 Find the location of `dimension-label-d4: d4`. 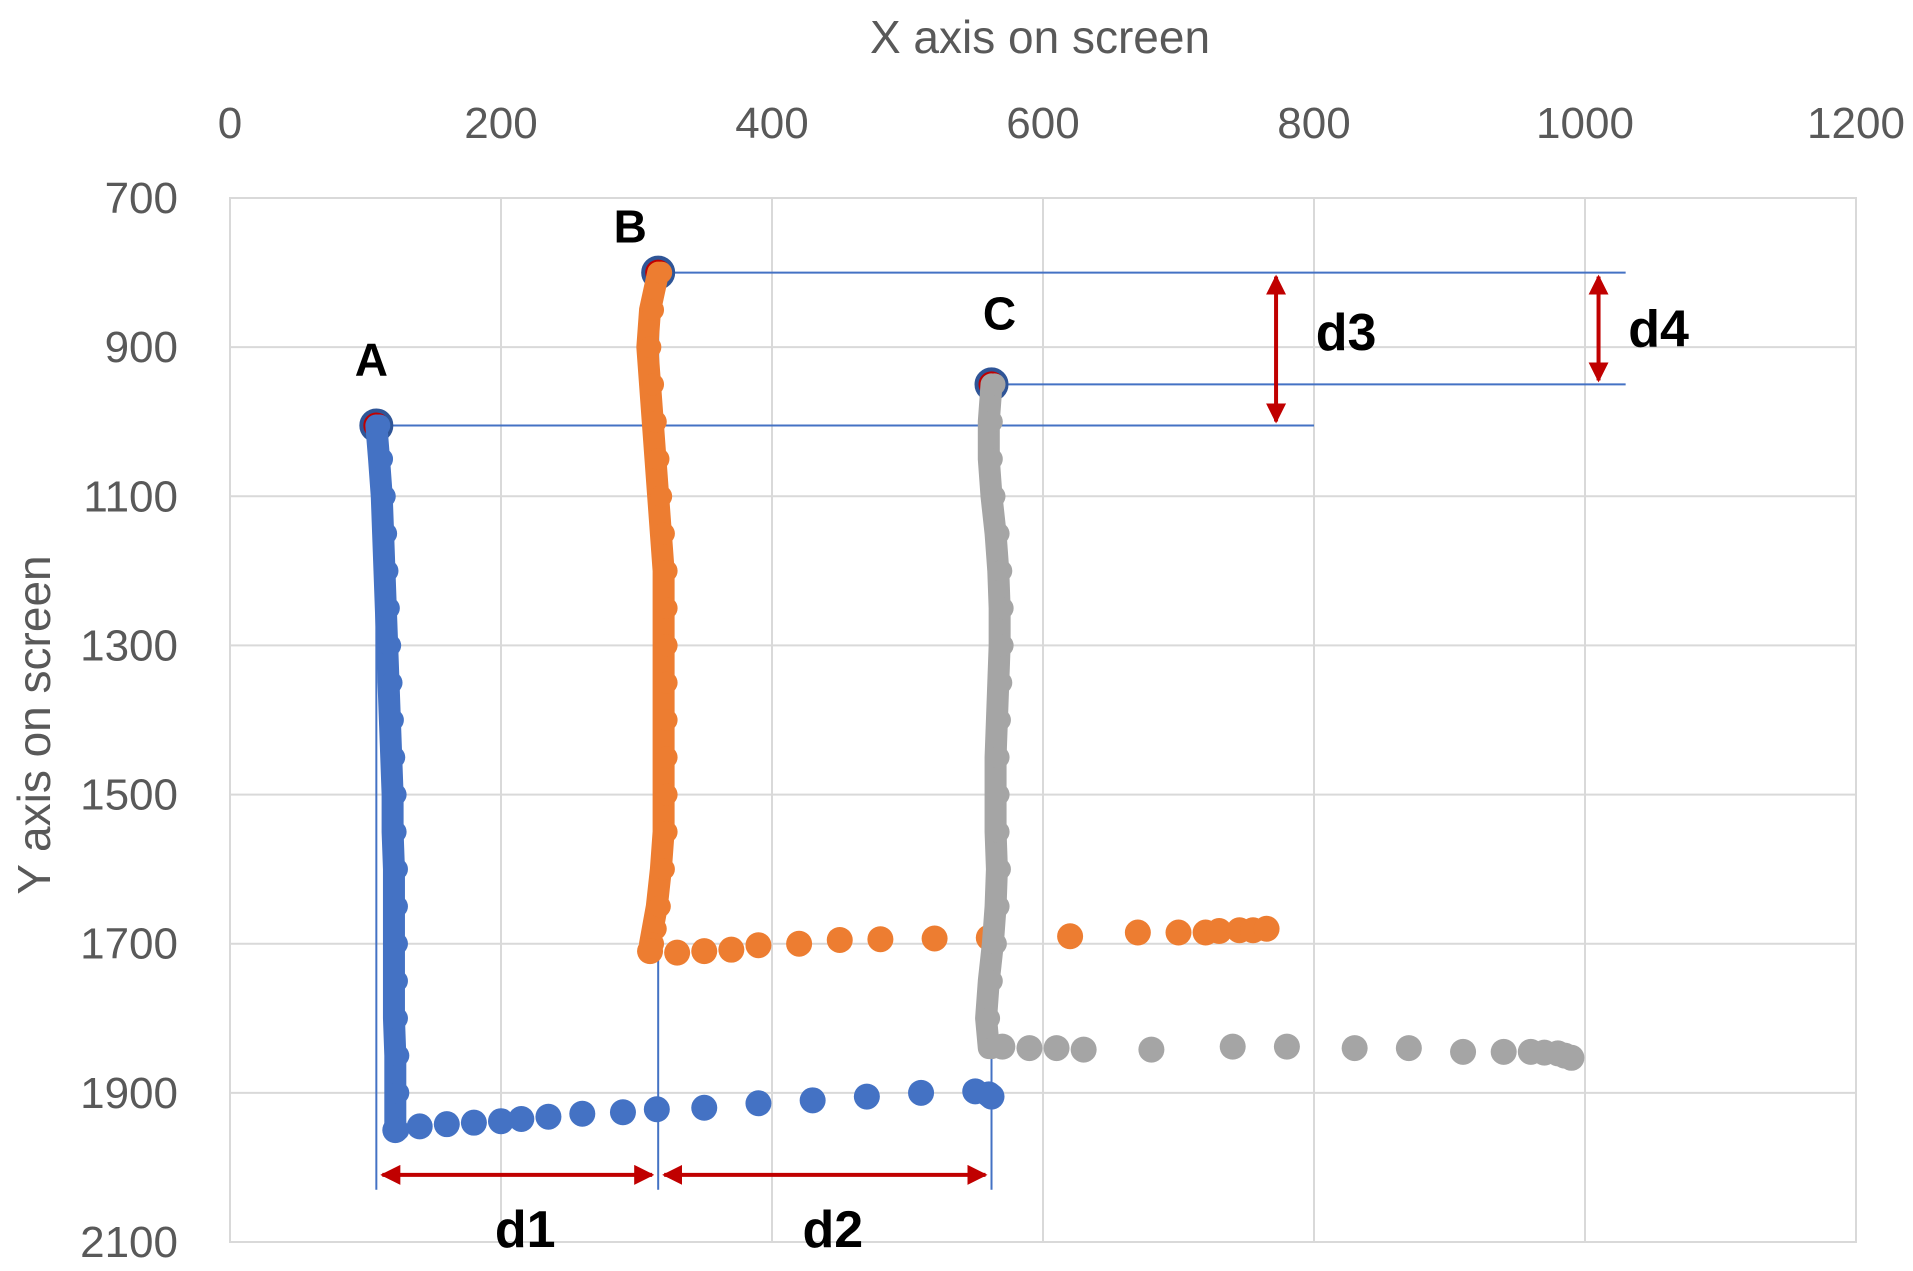

dimension-label-d4: d4 is located at coordinates (1658, 330).